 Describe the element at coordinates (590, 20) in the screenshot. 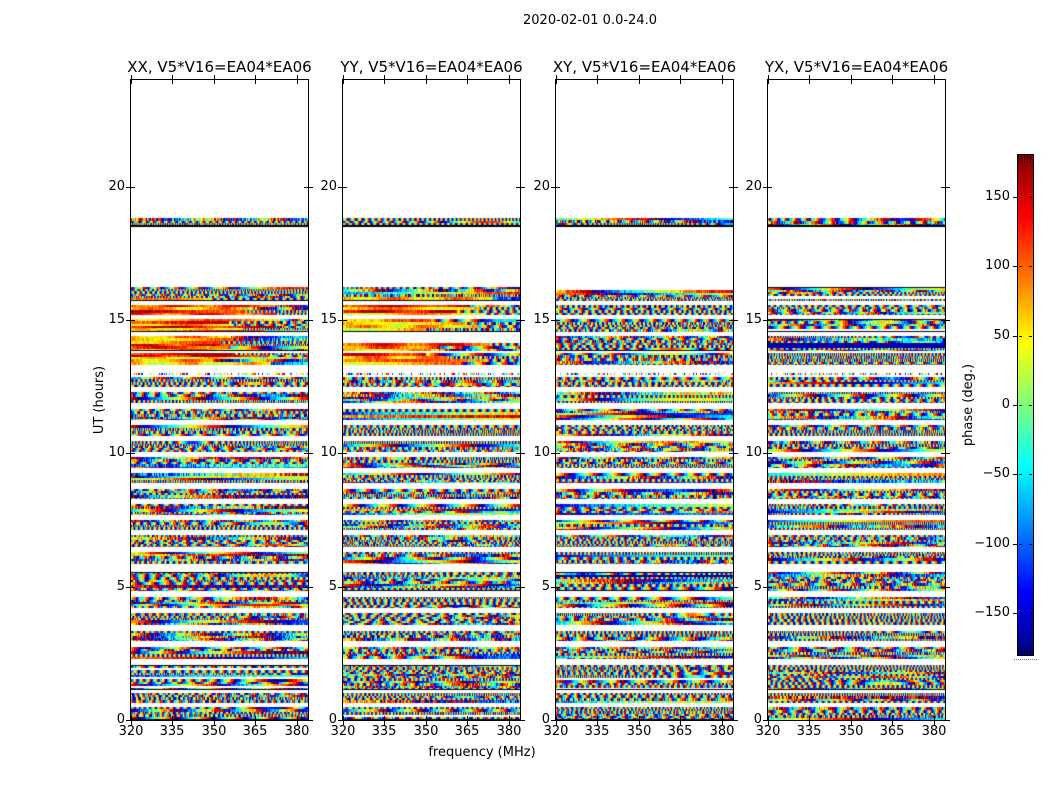

I see `figure-title: 2020-02-01 0.0-24.0` at that location.